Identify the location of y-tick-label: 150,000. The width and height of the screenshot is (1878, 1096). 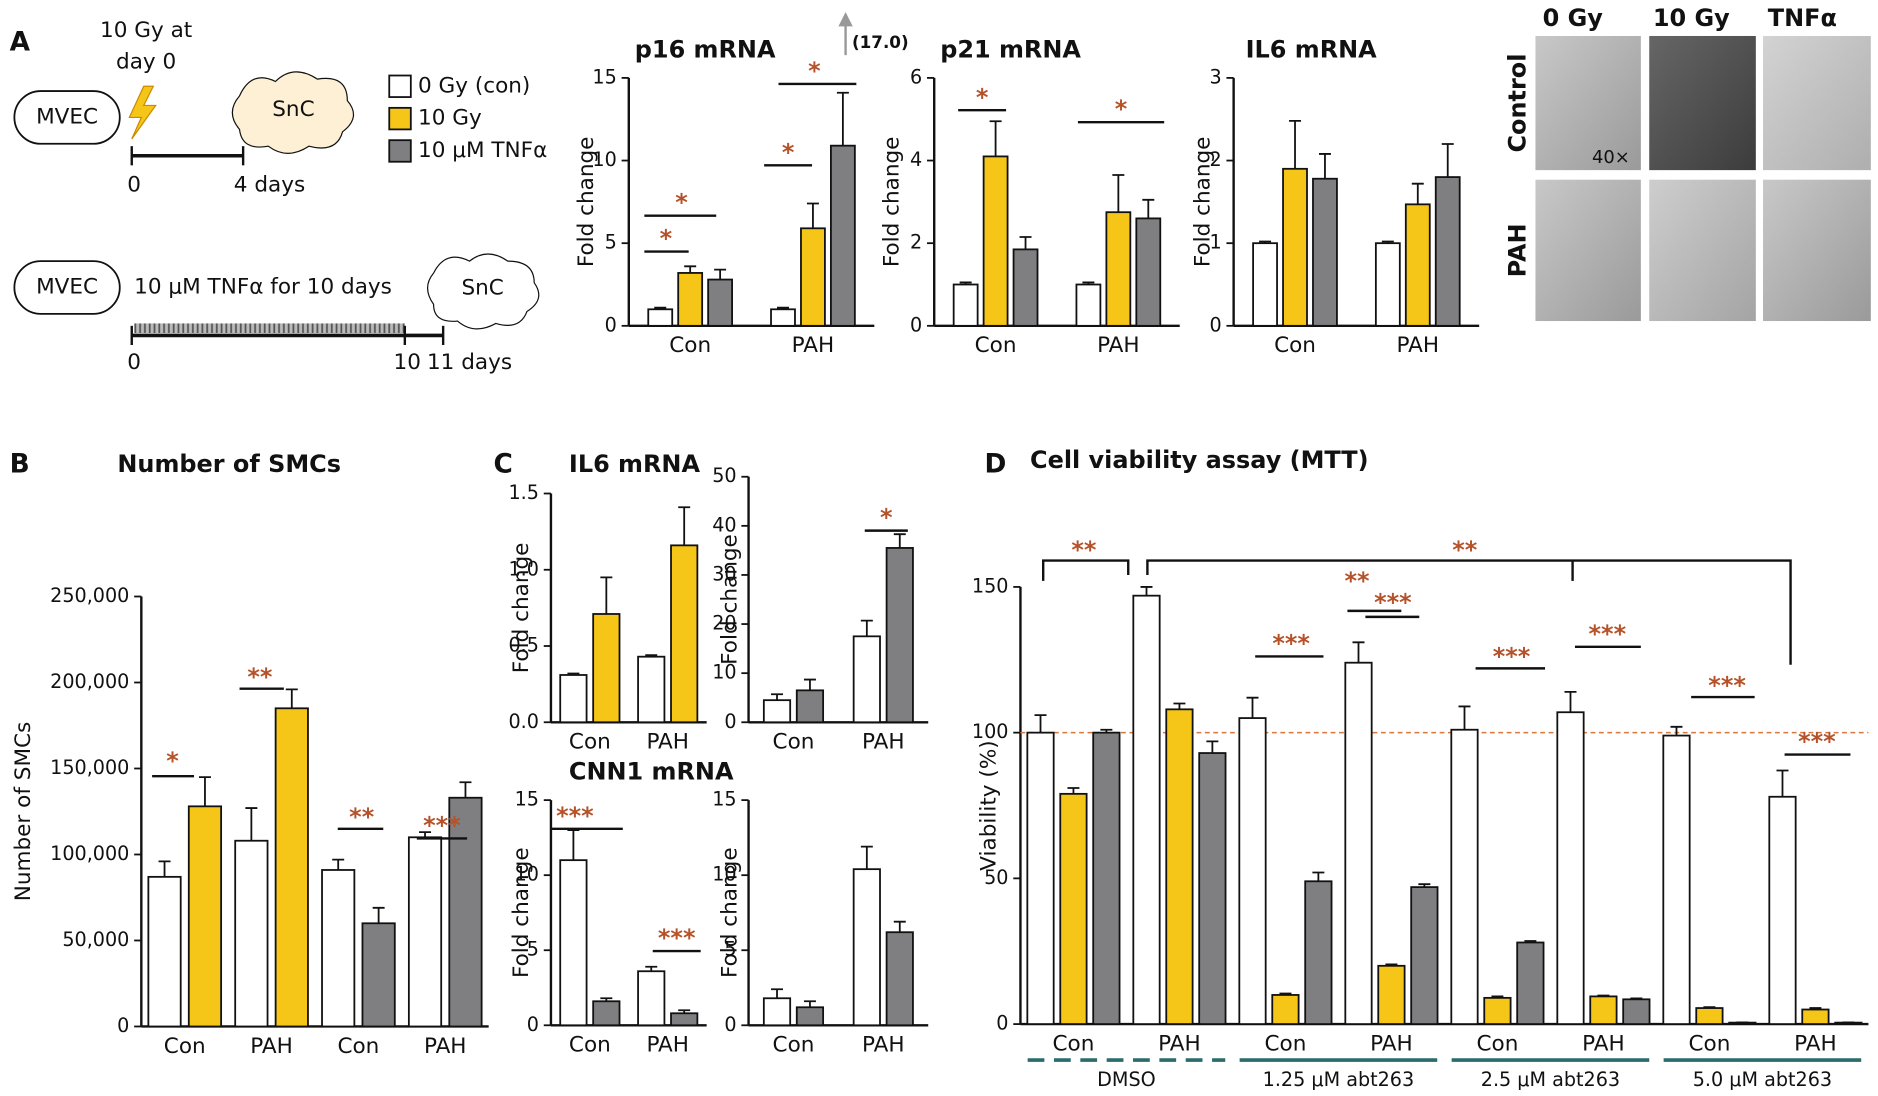
(89, 767).